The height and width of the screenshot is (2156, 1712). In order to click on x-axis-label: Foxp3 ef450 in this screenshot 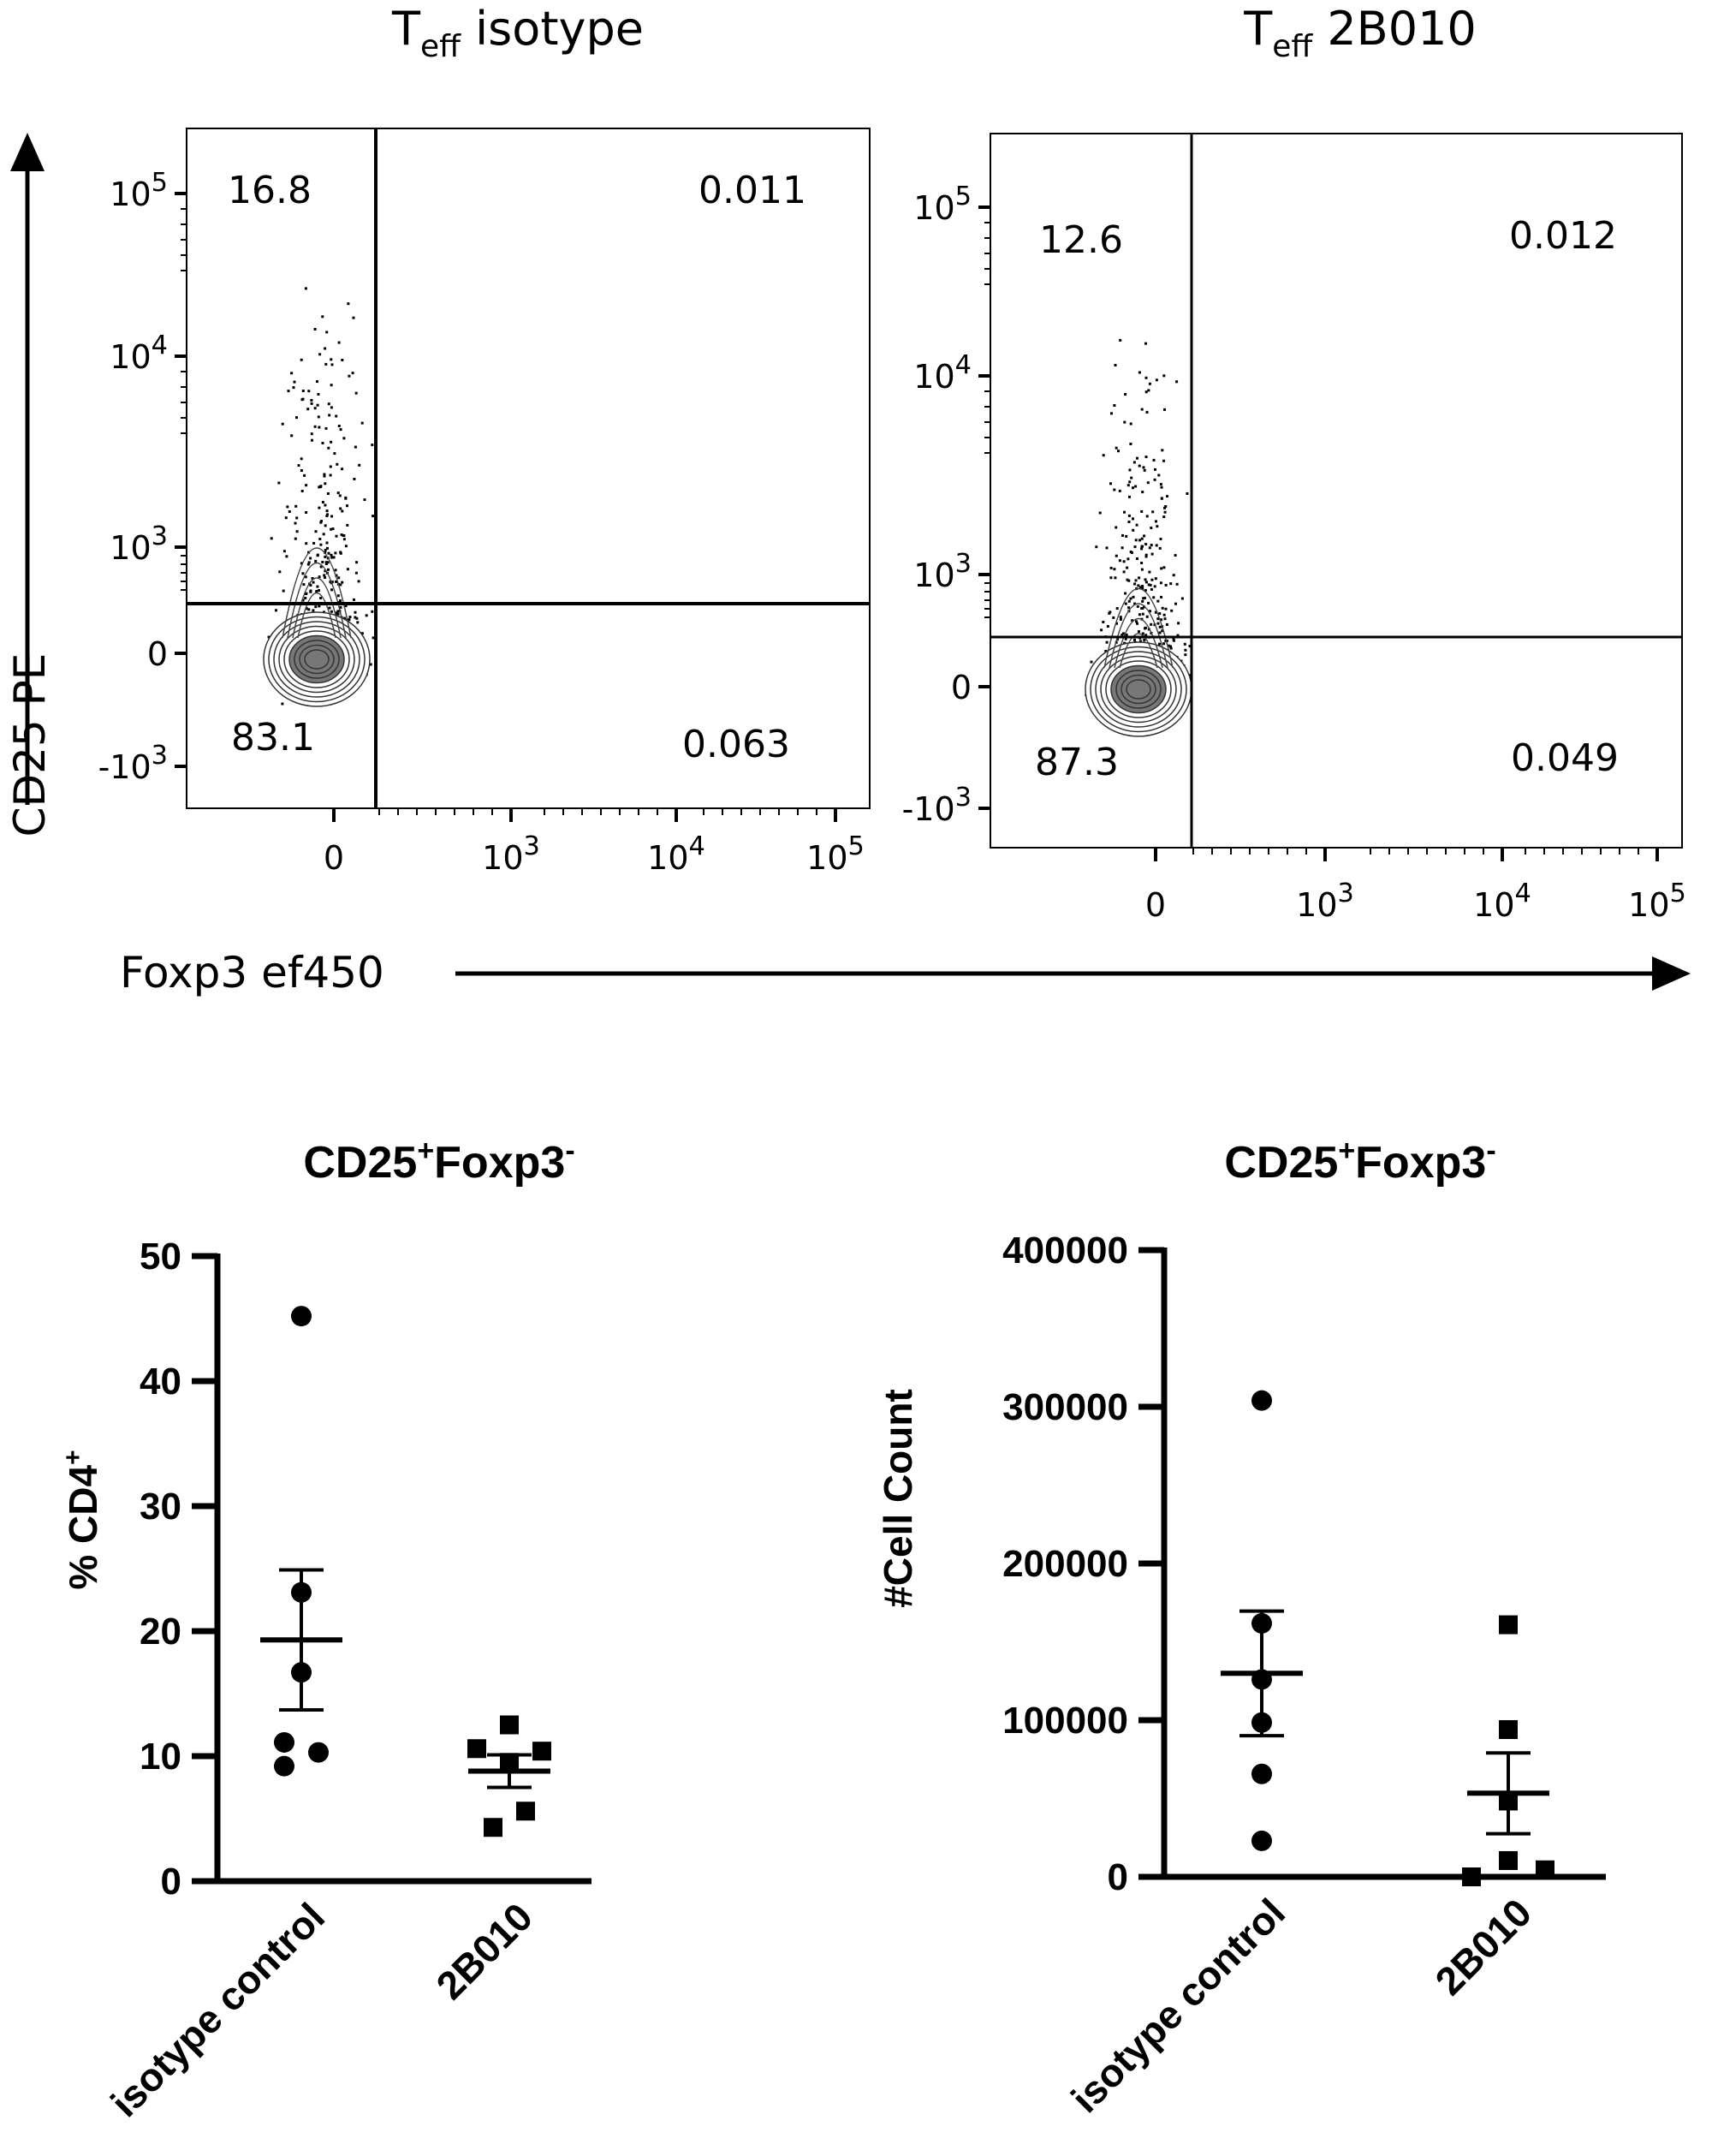, I will do `click(252, 973)`.